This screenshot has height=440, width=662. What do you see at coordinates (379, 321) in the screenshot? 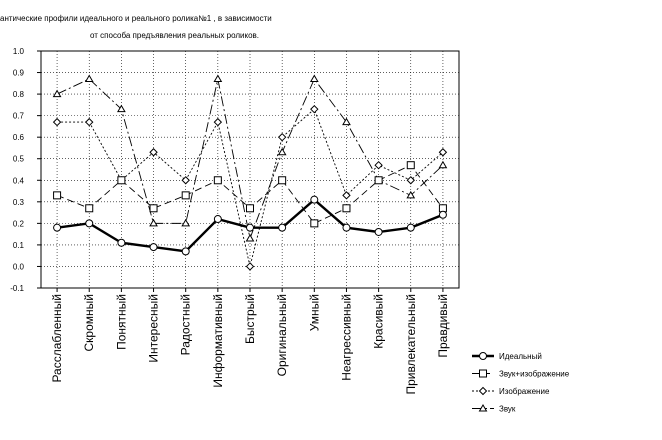
I see `x-tick-label: Красивый` at bounding box center [379, 321].